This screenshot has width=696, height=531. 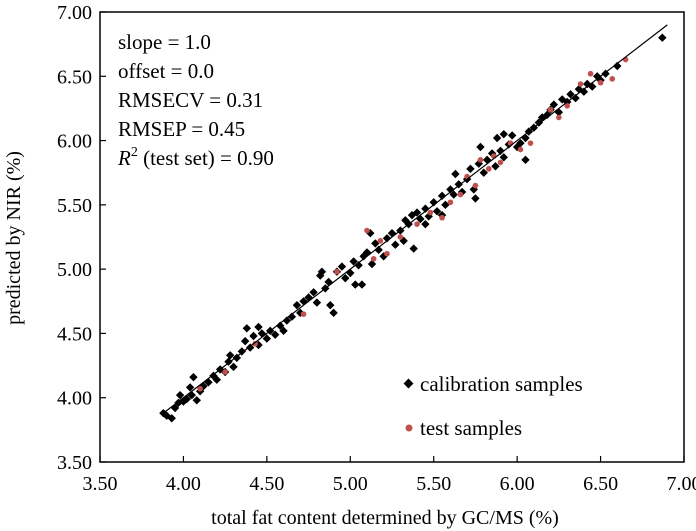 I want to click on r2-text: R2 (test set) = 0.90, so click(x=195, y=157).